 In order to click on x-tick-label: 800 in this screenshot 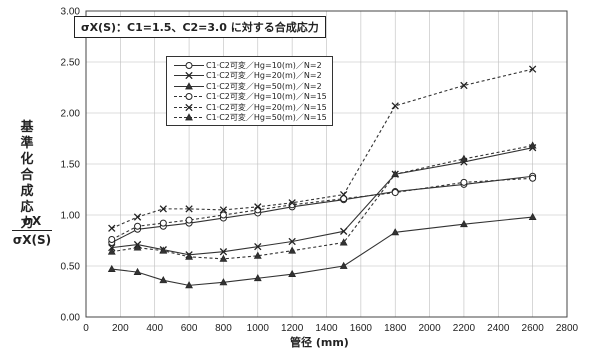, I will do `click(223, 328)`.